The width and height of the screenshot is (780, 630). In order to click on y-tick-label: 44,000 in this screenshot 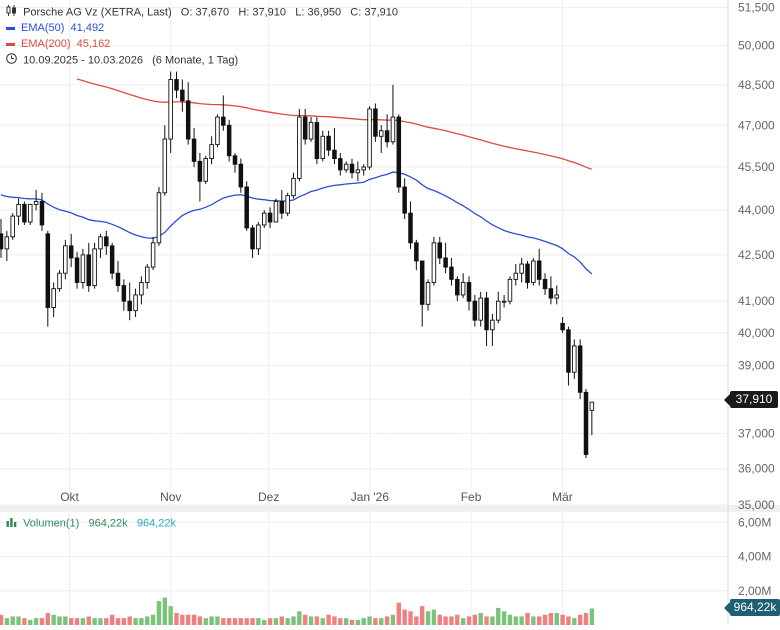, I will do `click(756, 210)`.